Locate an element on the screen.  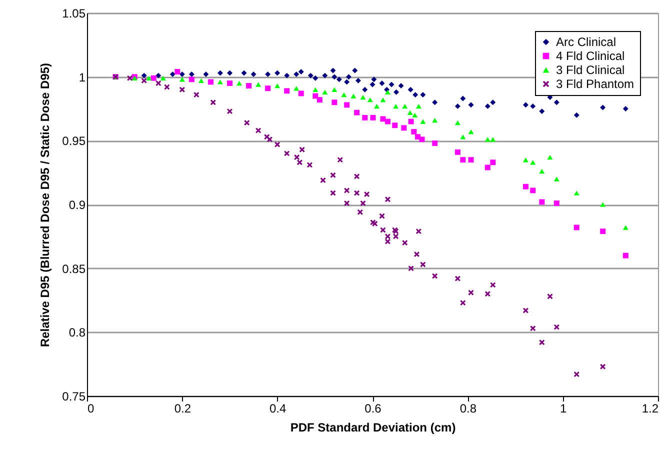
x-tick-label: 1 is located at coordinates (563, 409).